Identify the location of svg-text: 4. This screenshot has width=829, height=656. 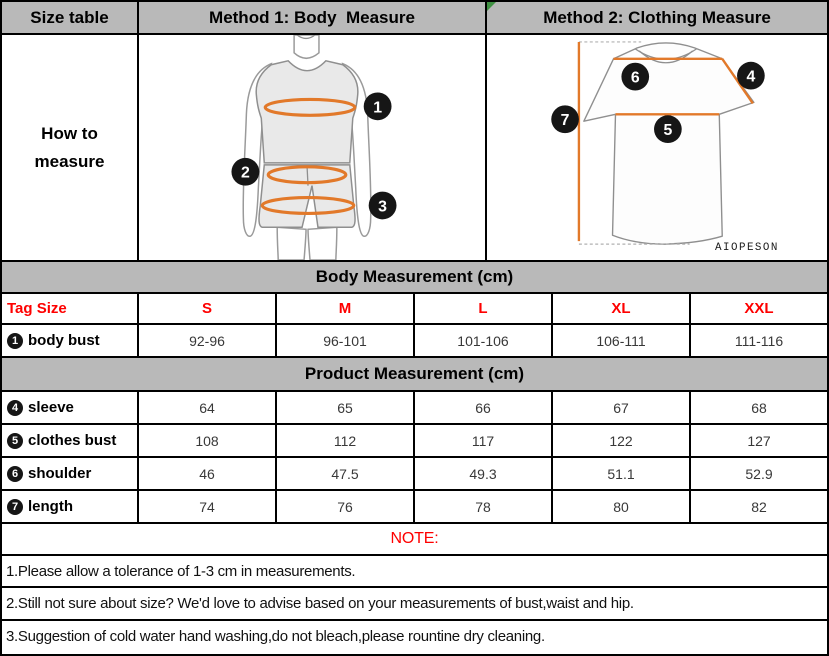
(750, 77).